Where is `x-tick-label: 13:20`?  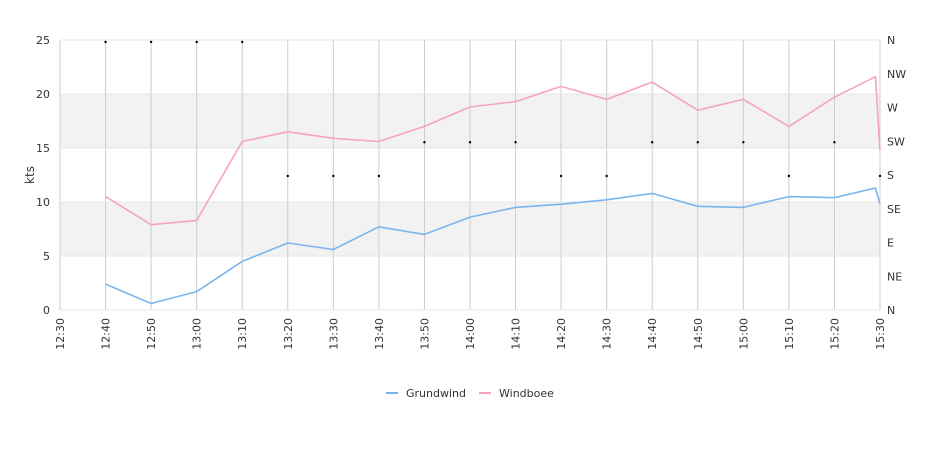 x-tick-label: 13:20 is located at coordinates (288, 334).